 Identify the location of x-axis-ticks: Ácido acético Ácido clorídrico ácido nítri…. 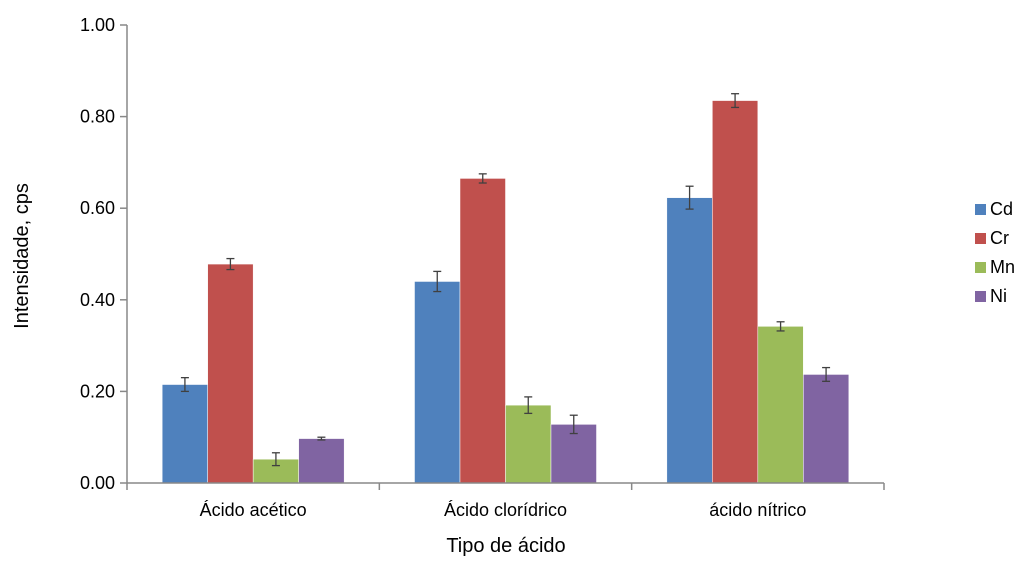
(505, 501).